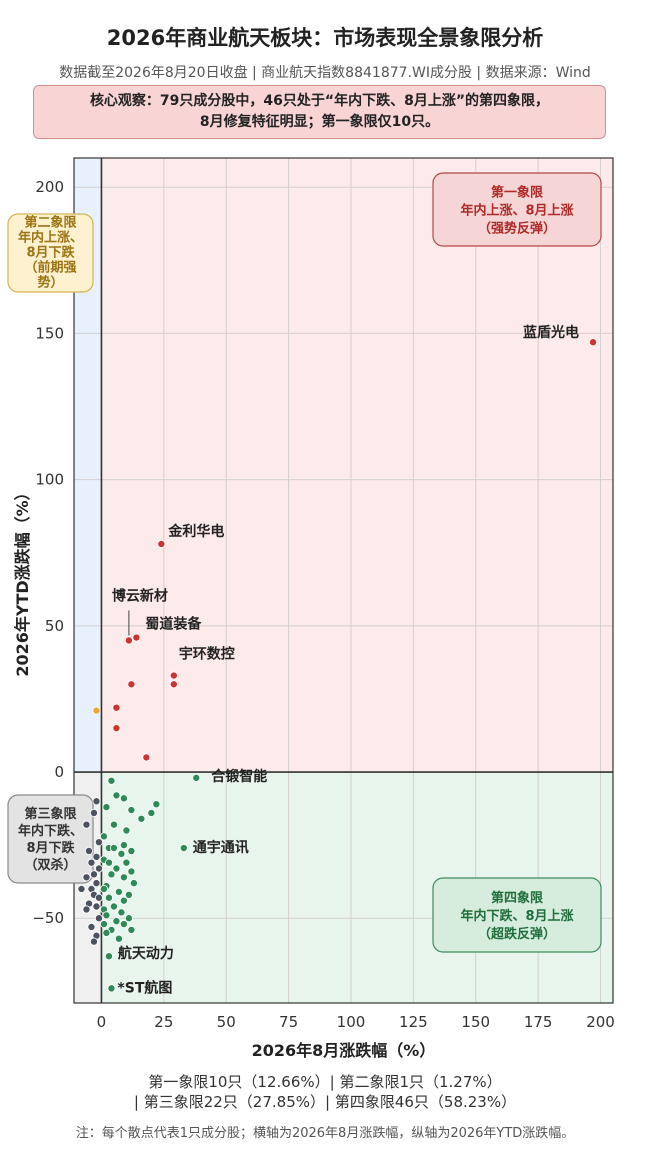 The width and height of the screenshot is (650, 1156). I want to click on y-tick-label: 100, so click(49, 480).